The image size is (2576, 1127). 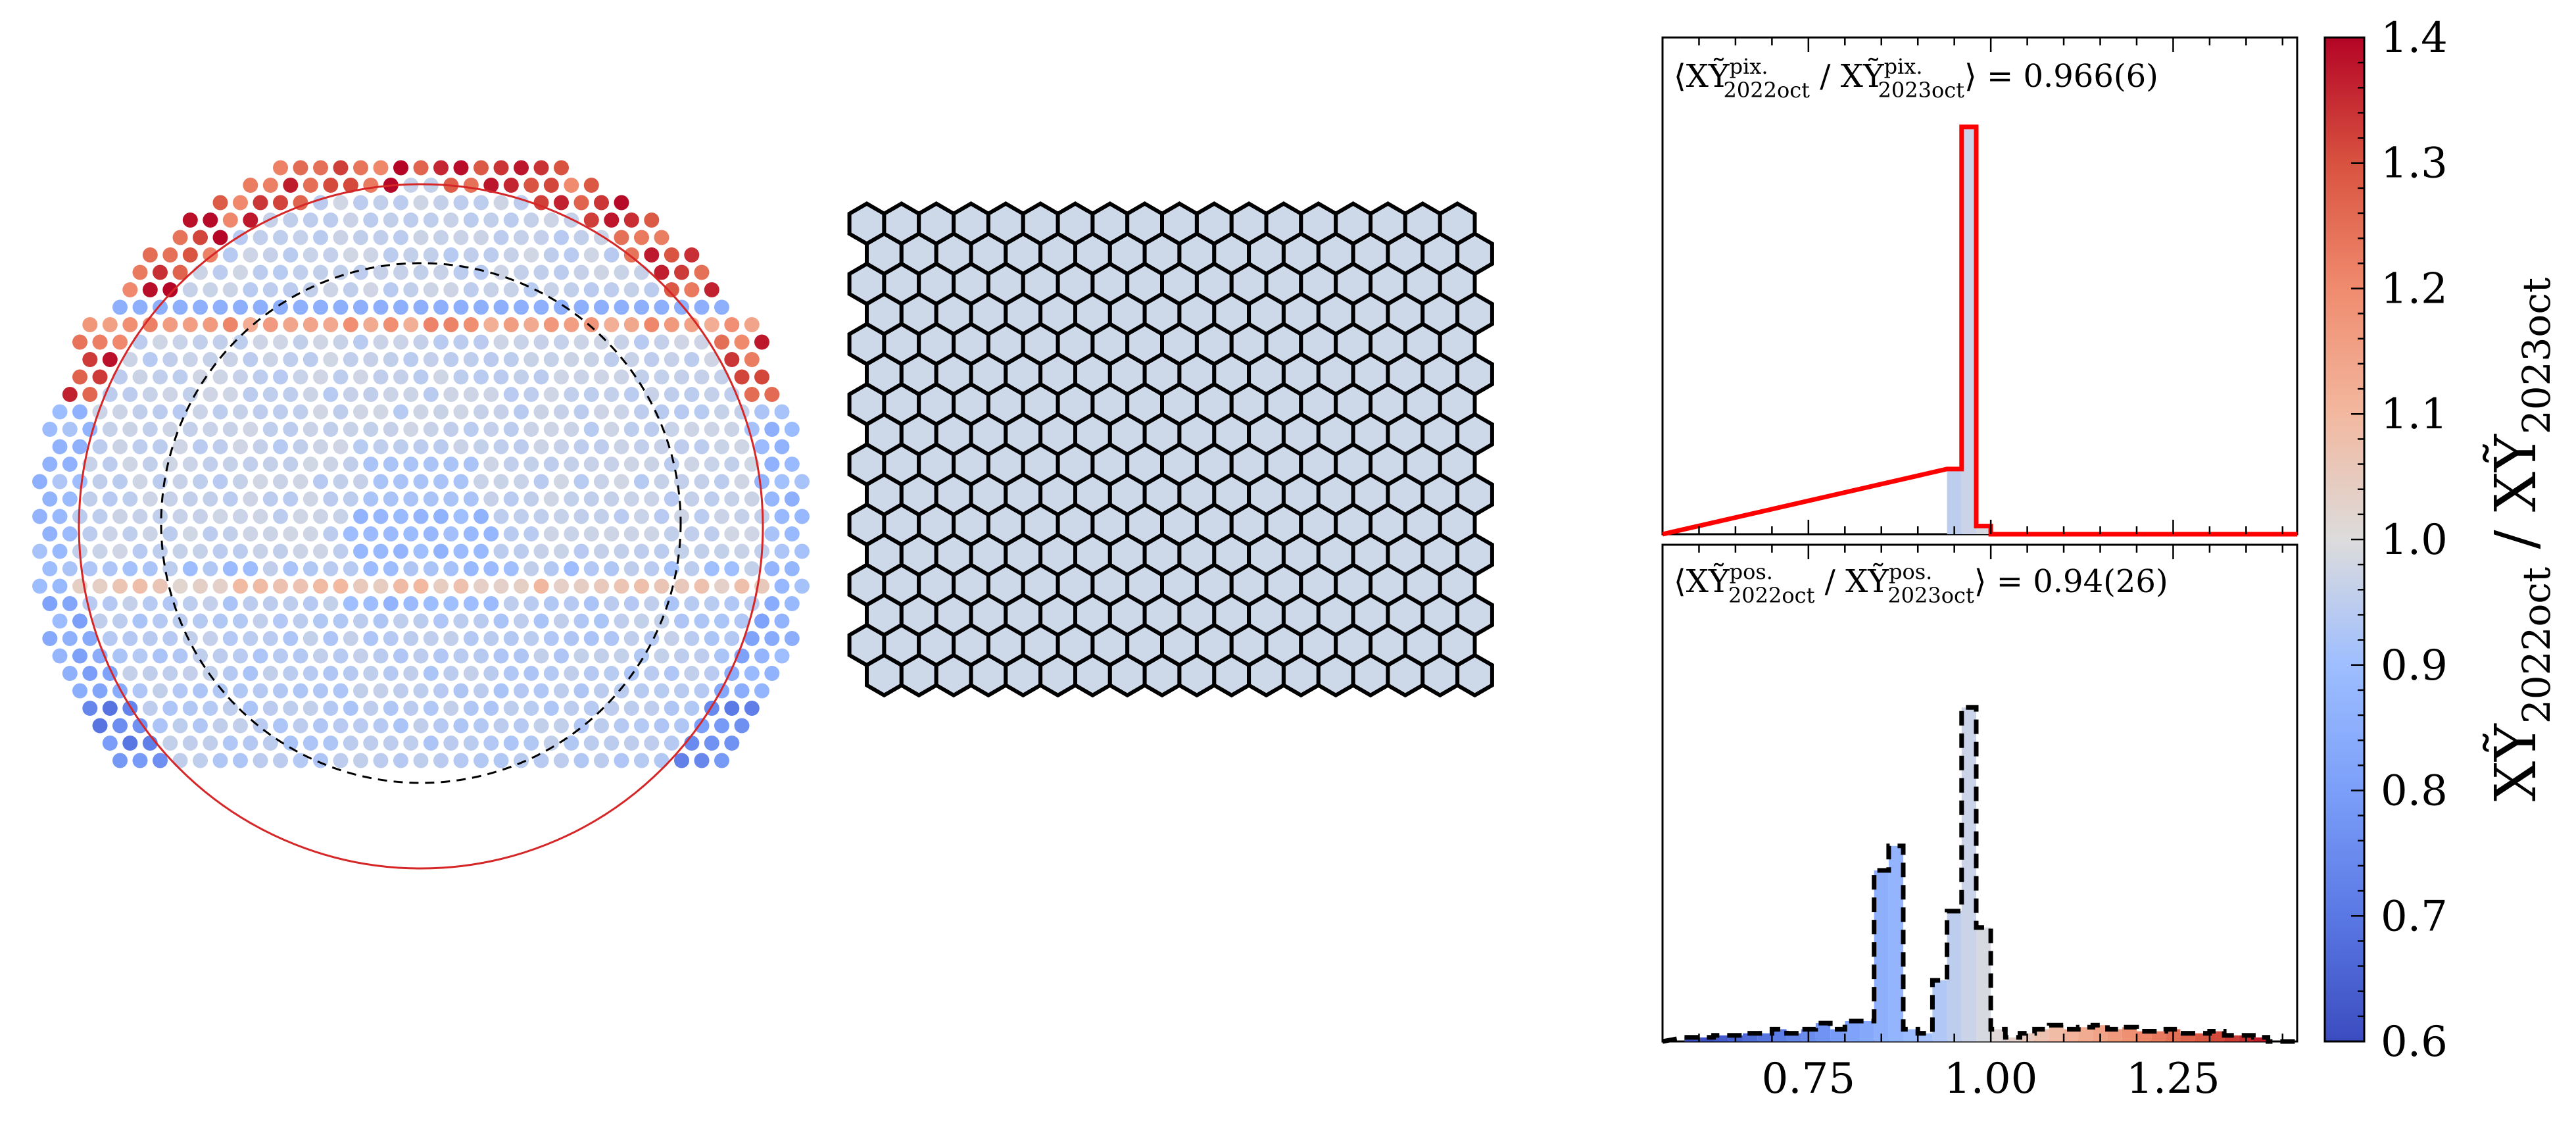 What do you see at coordinates (1474, 675) in the screenshot?
I see `hex-cell` at bounding box center [1474, 675].